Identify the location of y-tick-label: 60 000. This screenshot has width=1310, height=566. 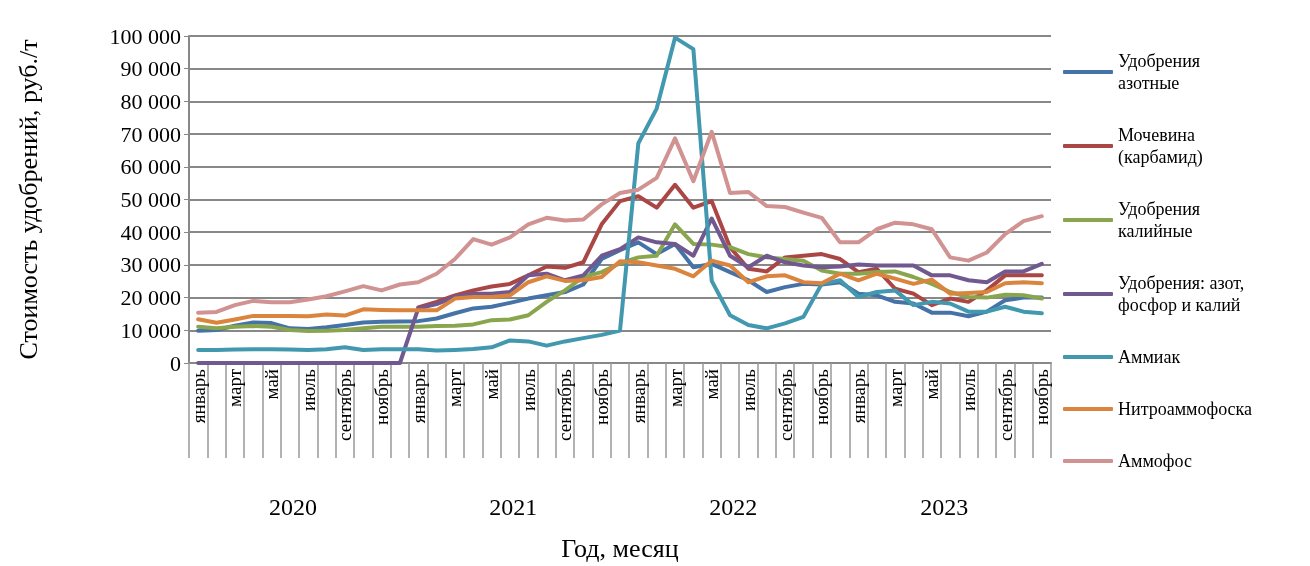
(150, 167).